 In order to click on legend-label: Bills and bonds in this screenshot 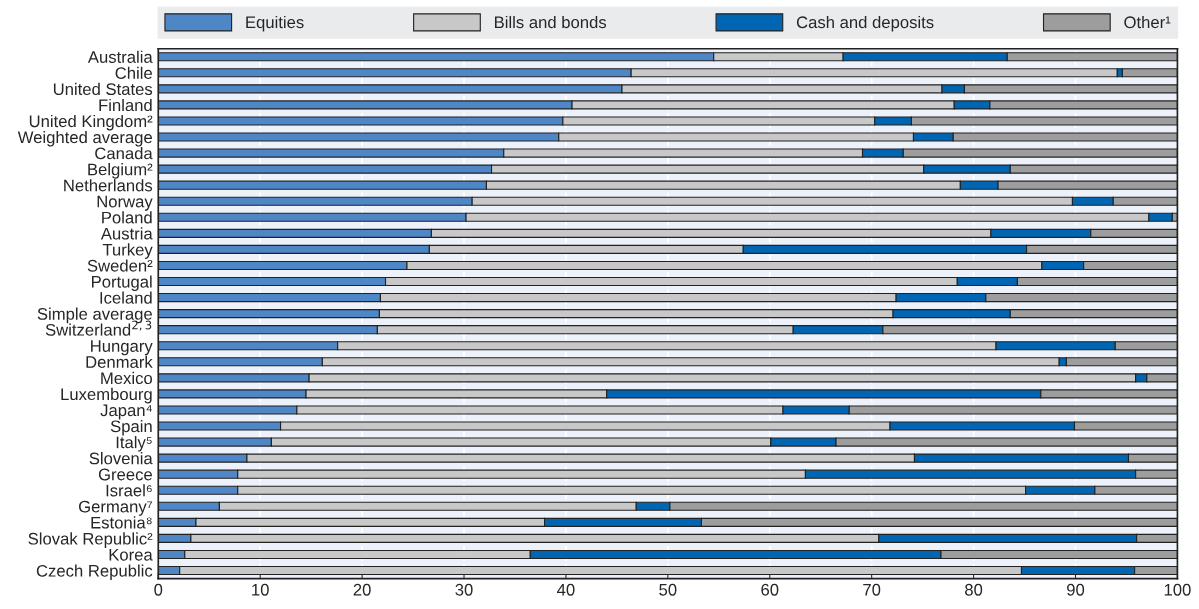, I will do `click(551, 22)`.